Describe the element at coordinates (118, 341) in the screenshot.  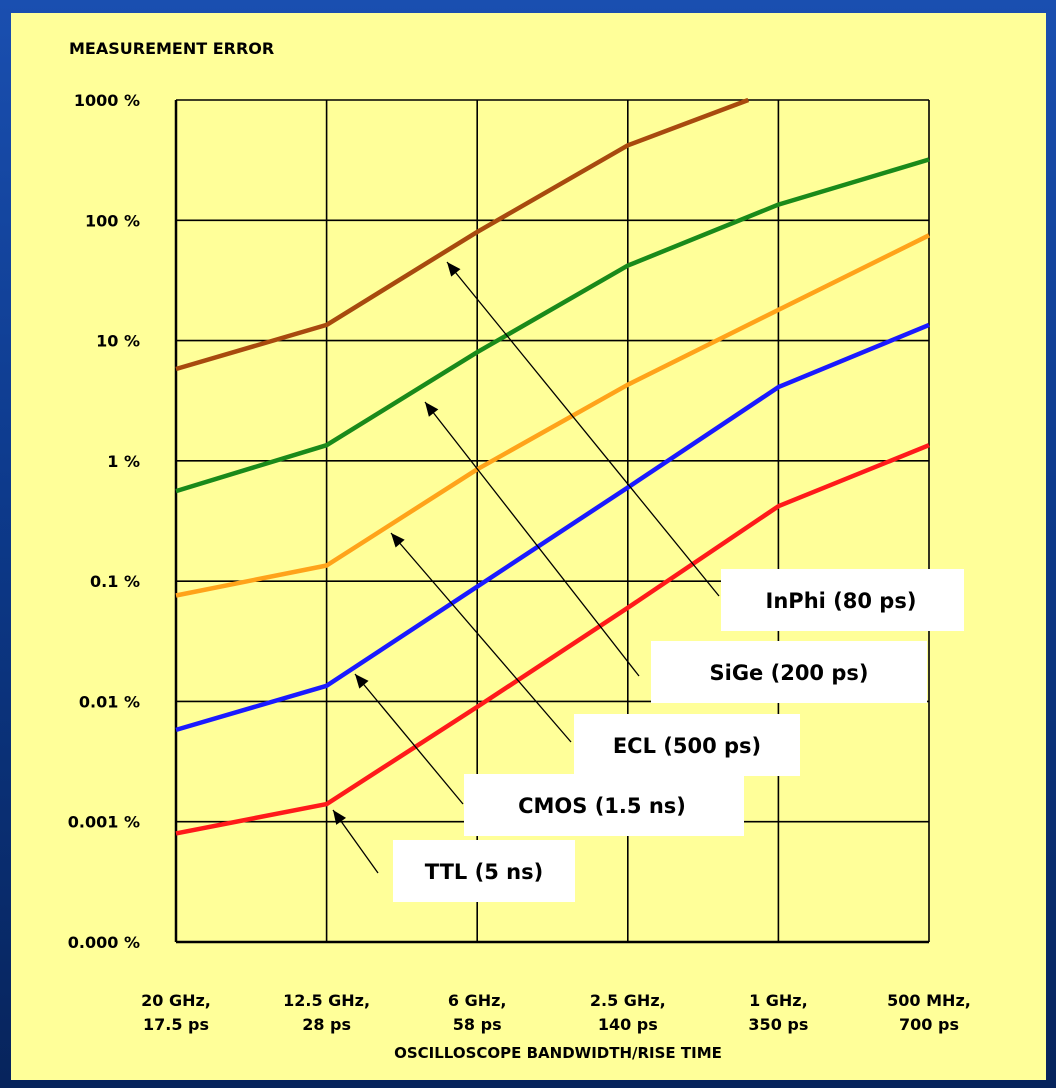
I see `y-tick-label: 10 %` at that location.